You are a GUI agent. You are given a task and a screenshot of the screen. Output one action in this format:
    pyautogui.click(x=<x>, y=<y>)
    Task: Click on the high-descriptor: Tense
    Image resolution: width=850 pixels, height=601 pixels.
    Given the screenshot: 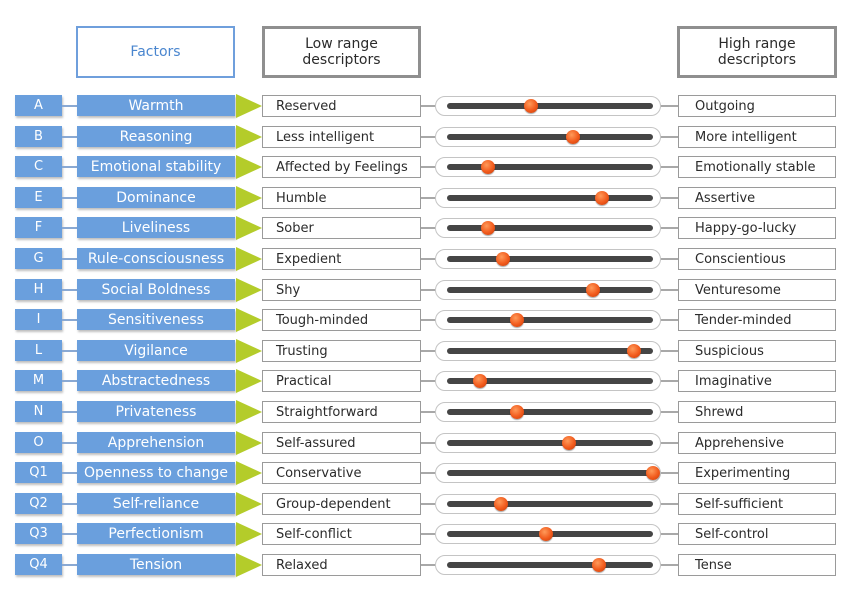 What is the action you would take?
    pyautogui.click(x=757, y=565)
    